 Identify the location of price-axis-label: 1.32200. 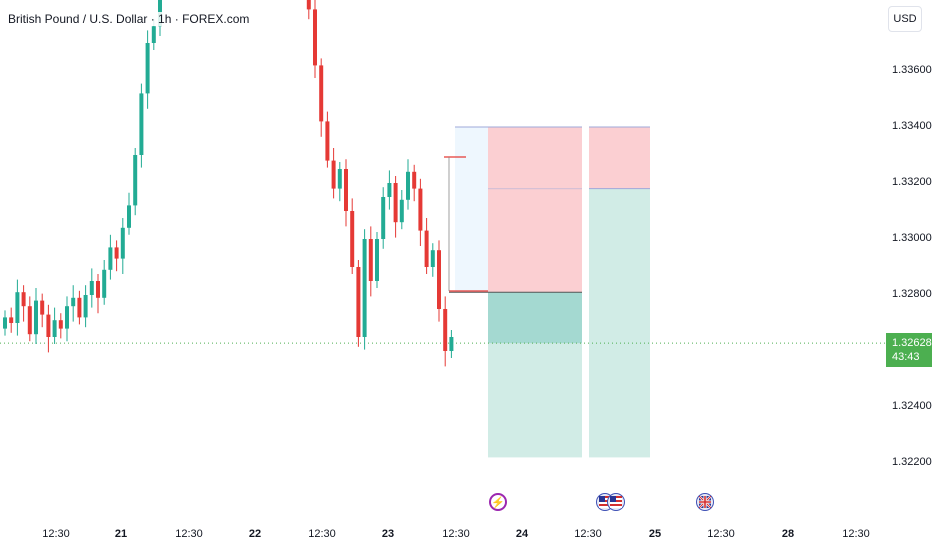
(912, 462).